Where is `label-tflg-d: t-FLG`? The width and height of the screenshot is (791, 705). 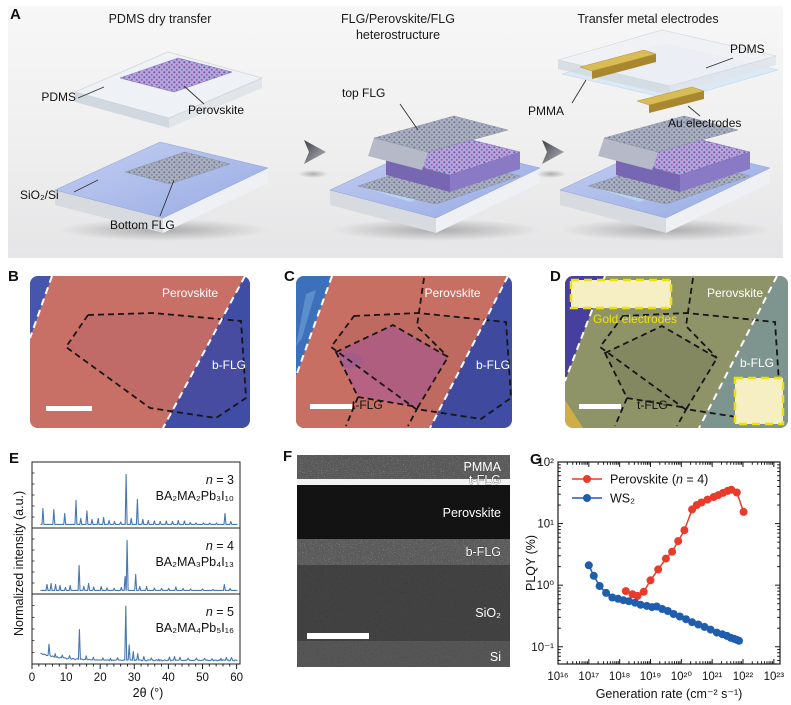 label-tflg-d: t-FLG is located at coordinates (652, 405).